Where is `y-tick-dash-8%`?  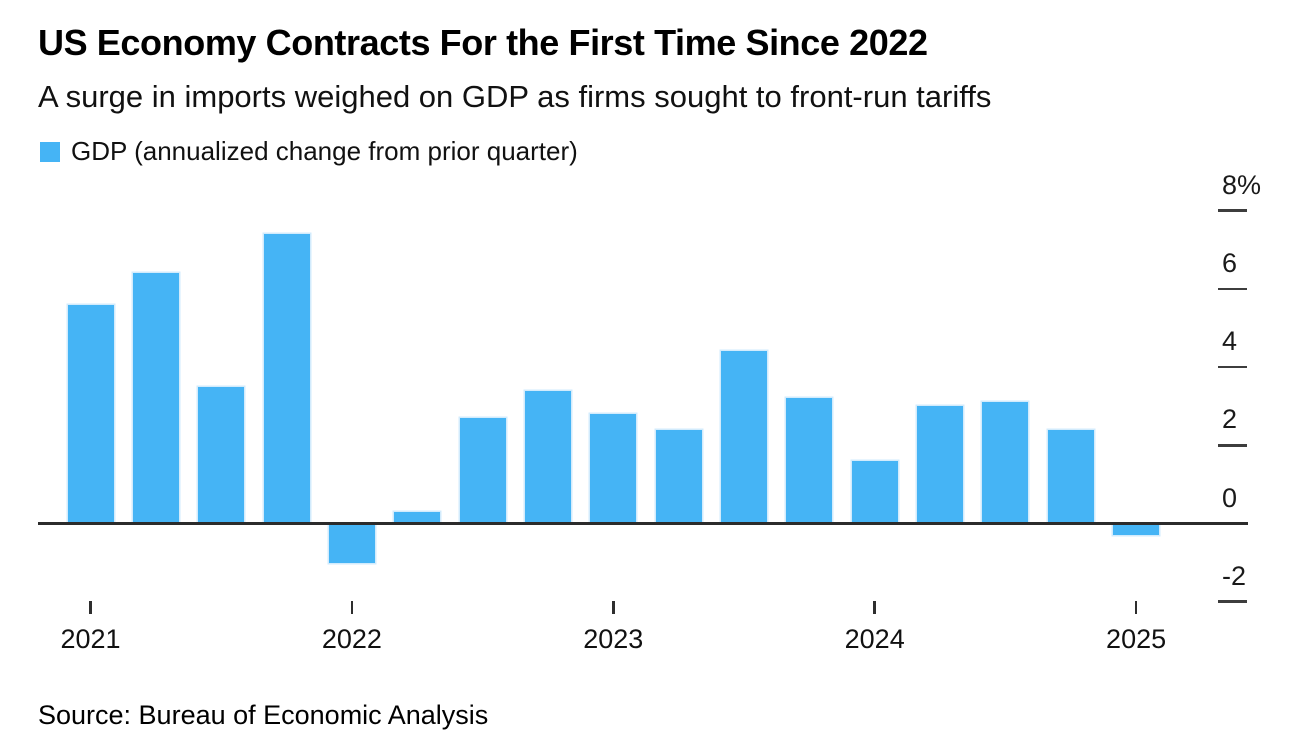
y-tick-dash-8% is located at coordinates (1232, 210).